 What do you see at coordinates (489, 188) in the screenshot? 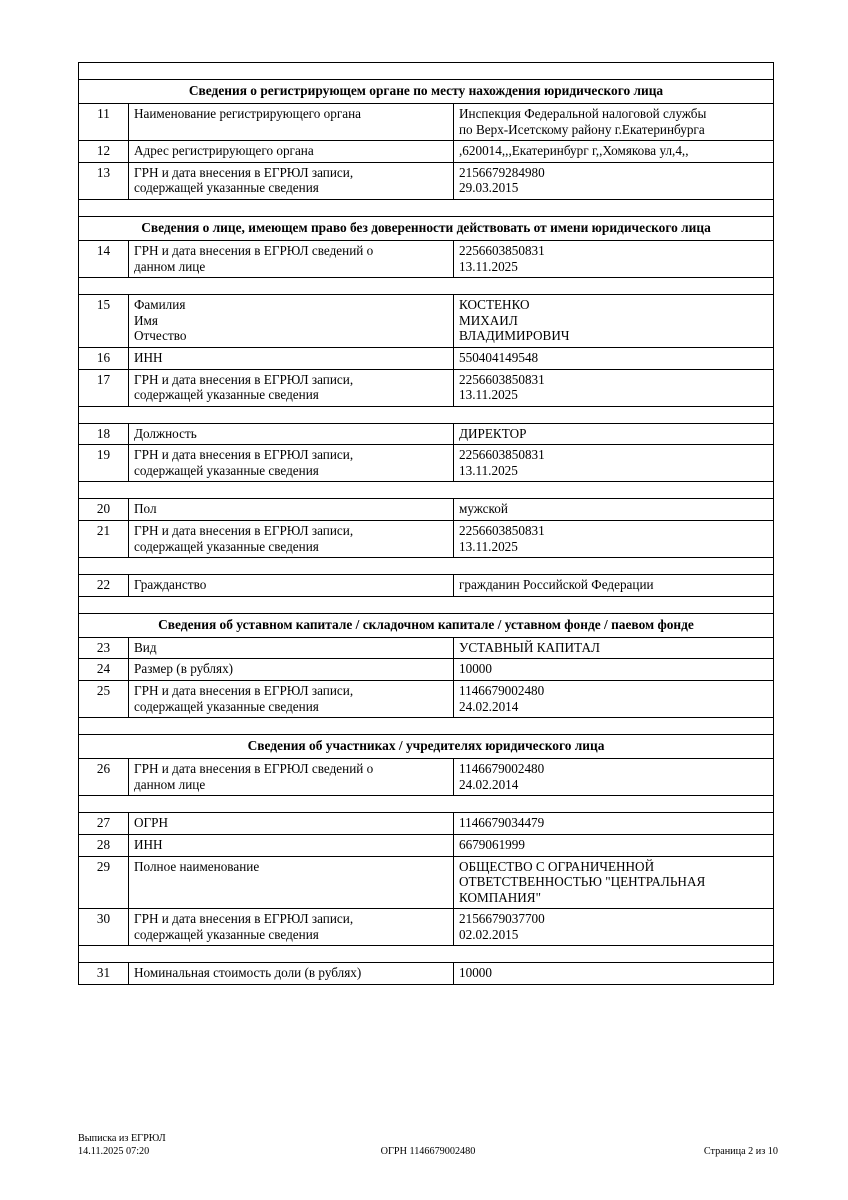
I see `row-value-line: 29.03.2015` at bounding box center [489, 188].